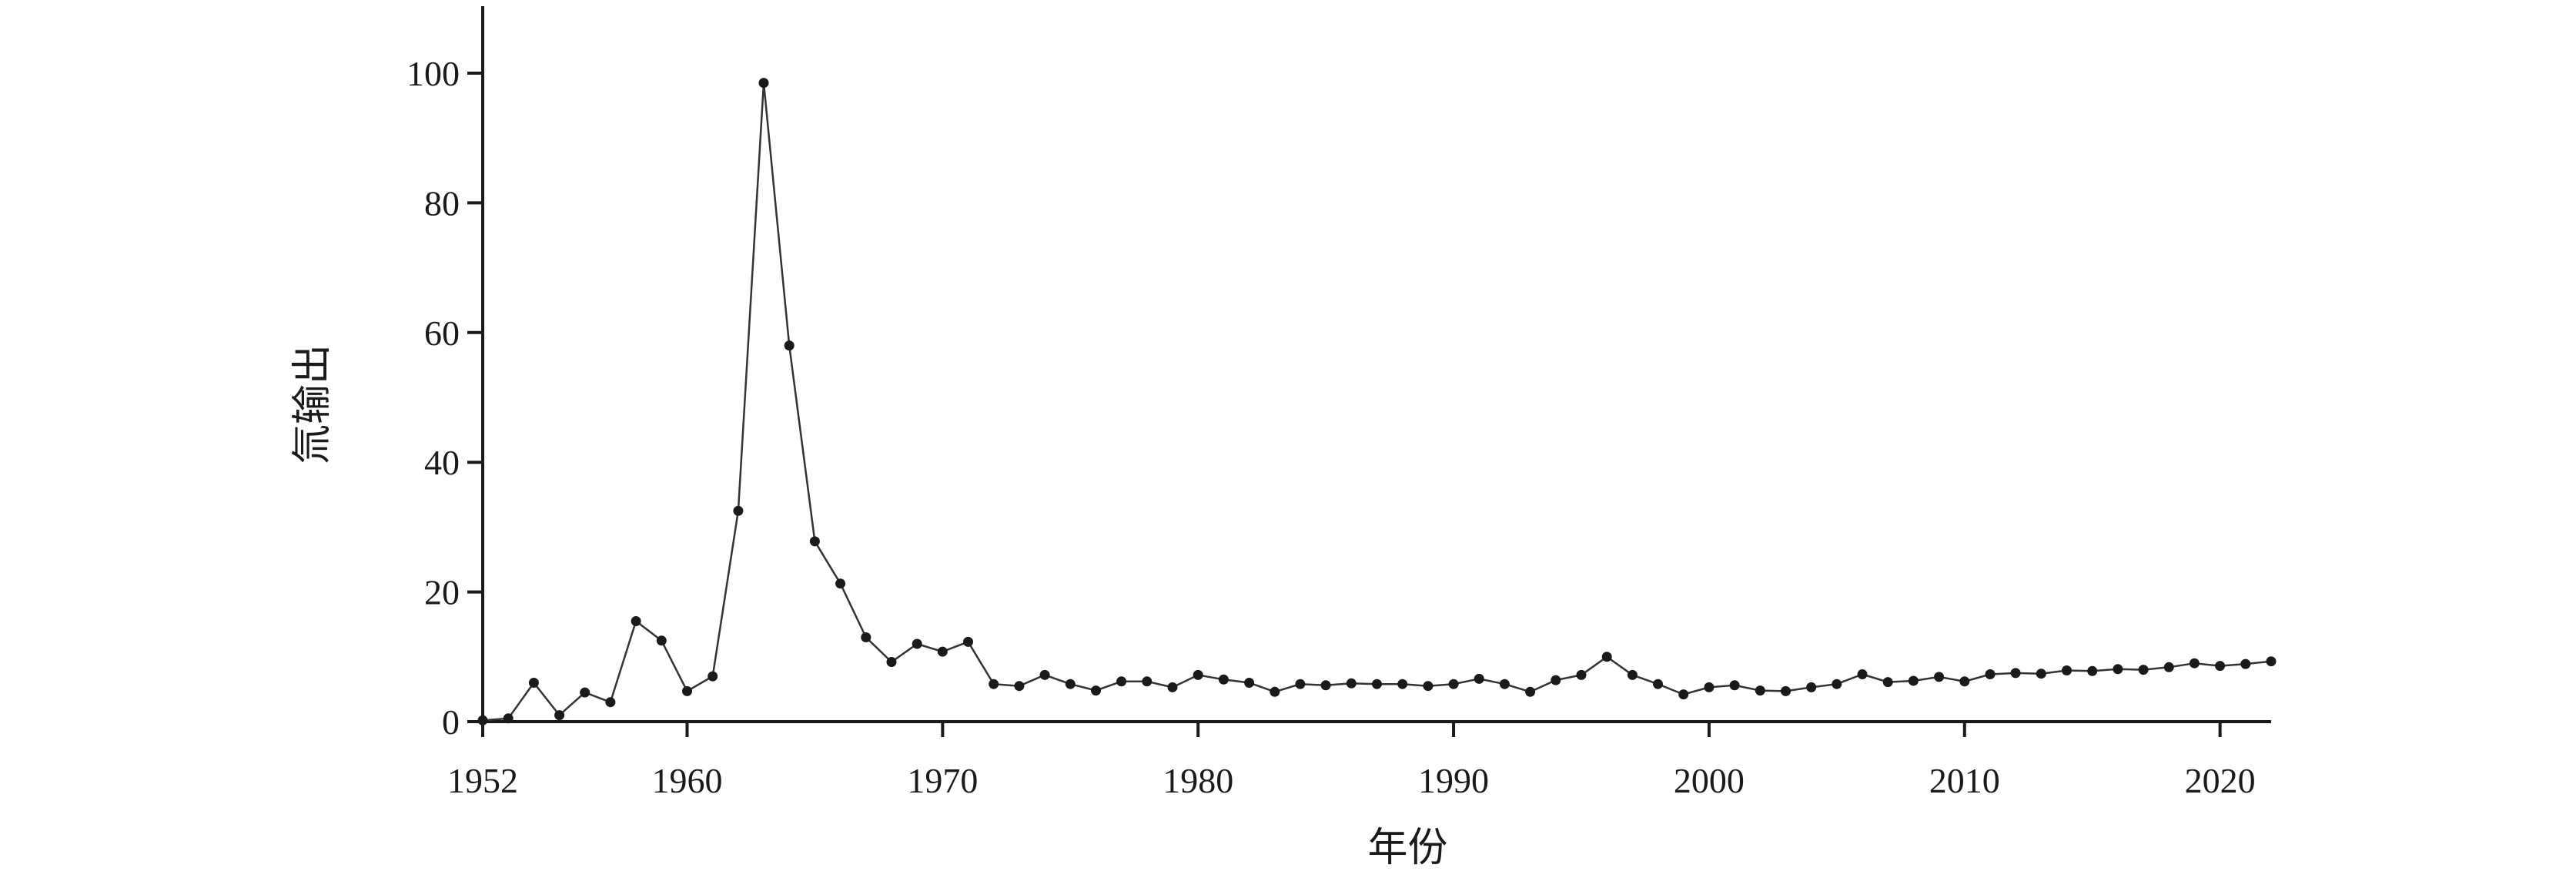 This screenshot has height=878, width=2576. Describe the element at coordinates (1198, 780) in the screenshot. I see `x-tick-label: 1980` at that location.